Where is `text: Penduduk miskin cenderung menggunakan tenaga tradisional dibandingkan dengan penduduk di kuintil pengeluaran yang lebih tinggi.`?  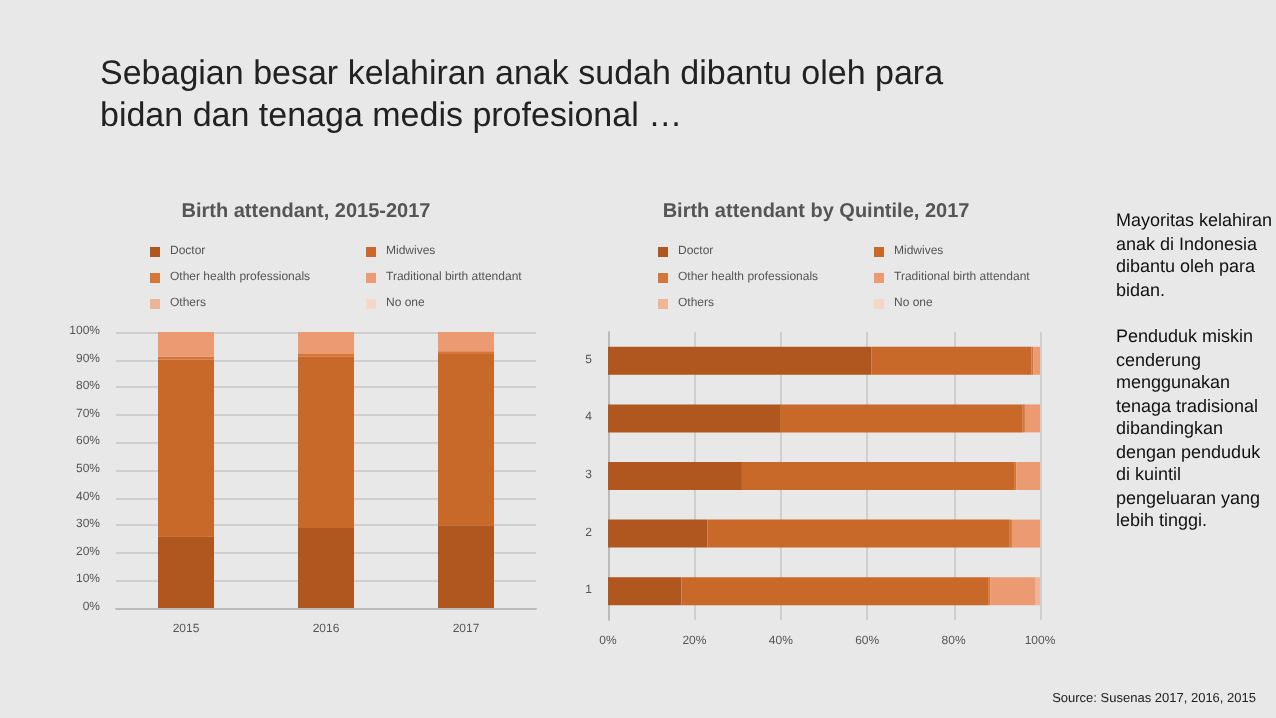 text: Penduduk miskin cenderung menggunakan tenaga tradisional dibandingkan dengan penduduk di kuintil pengeluaran yang lebih tinggi. is located at coordinates (1188, 428).